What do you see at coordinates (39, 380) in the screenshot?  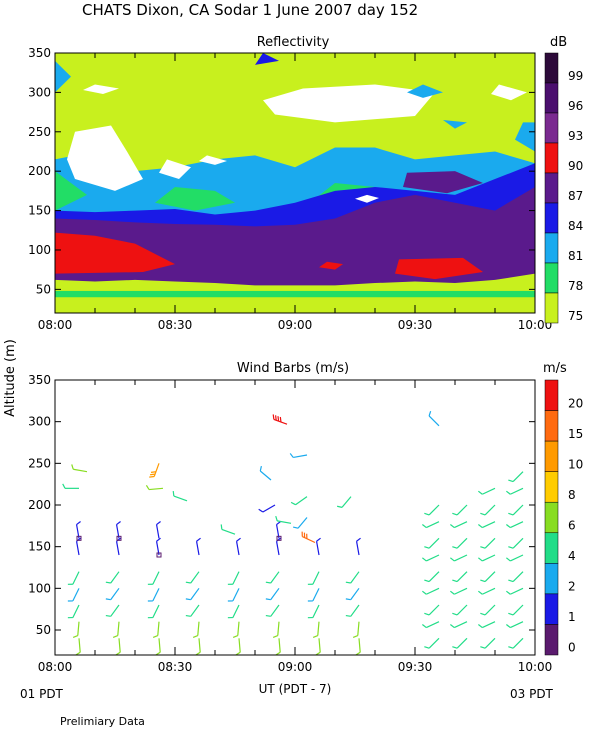 I see `y-tick-label: 350` at bounding box center [39, 380].